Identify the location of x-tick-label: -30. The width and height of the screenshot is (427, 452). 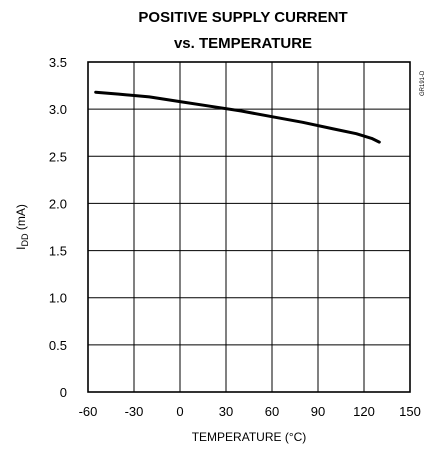
(134, 411).